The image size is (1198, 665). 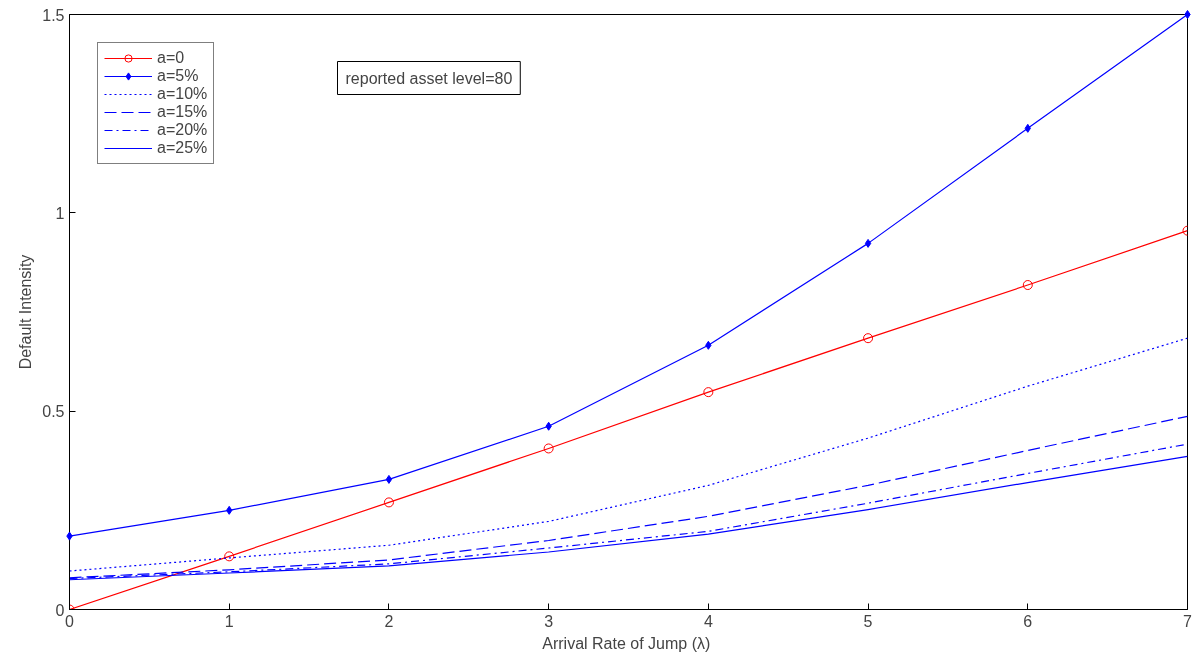 I want to click on x-tick-label: 4, so click(x=708, y=621).